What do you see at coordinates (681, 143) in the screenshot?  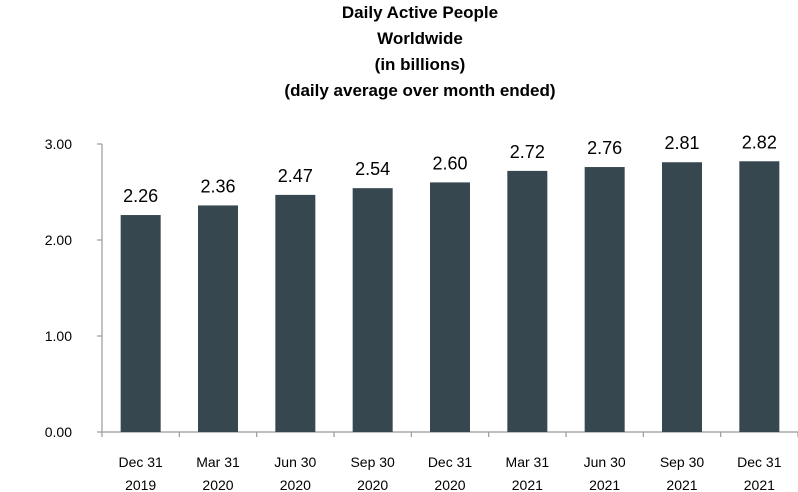 I see `data-label: 2.81` at bounding box center [681, 143].